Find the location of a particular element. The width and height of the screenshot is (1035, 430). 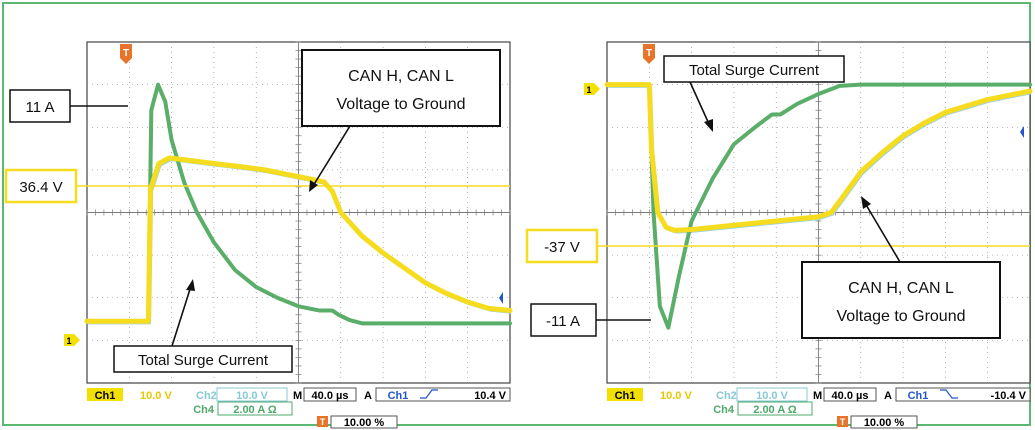

left-ch1-badge is located at coordinates (105, 394).